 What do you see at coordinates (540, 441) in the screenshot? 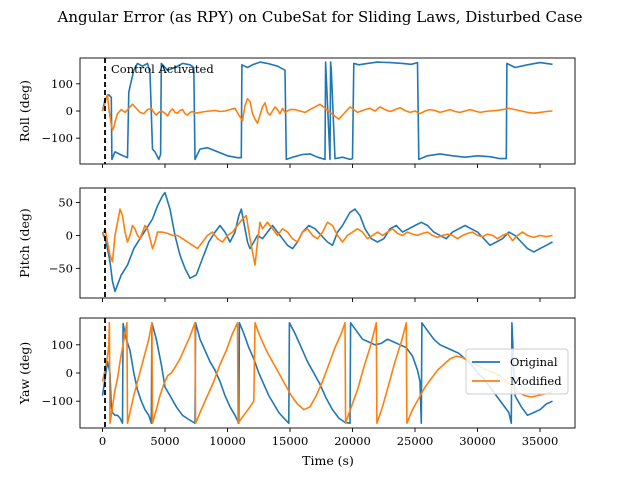
I see `x-tick-label: 35000` at bounding box center [540, 441].